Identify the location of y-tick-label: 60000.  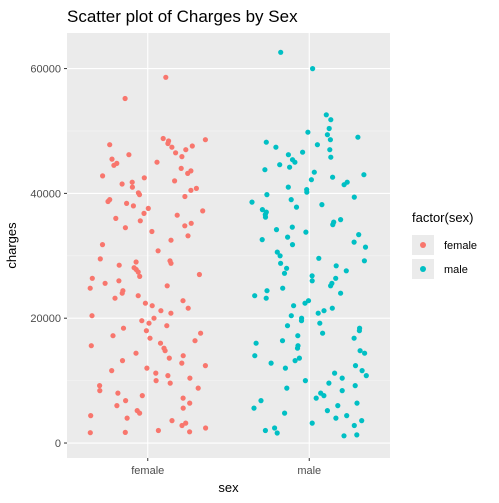
(45, 70).